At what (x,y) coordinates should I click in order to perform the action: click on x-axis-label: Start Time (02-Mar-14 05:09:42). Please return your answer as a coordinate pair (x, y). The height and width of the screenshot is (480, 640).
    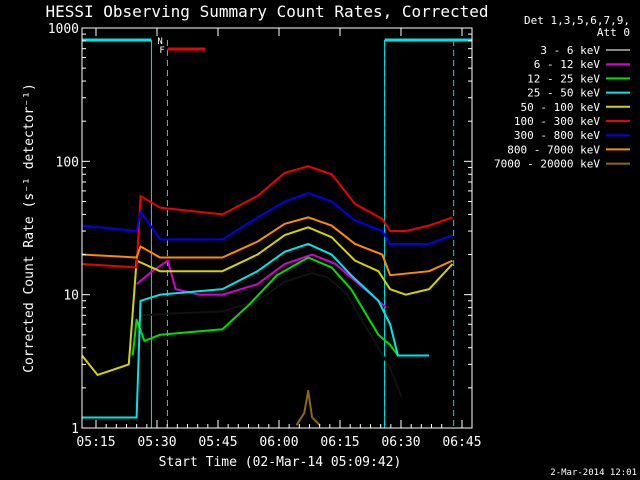
    Looking at the image, I should click on (280, 462).